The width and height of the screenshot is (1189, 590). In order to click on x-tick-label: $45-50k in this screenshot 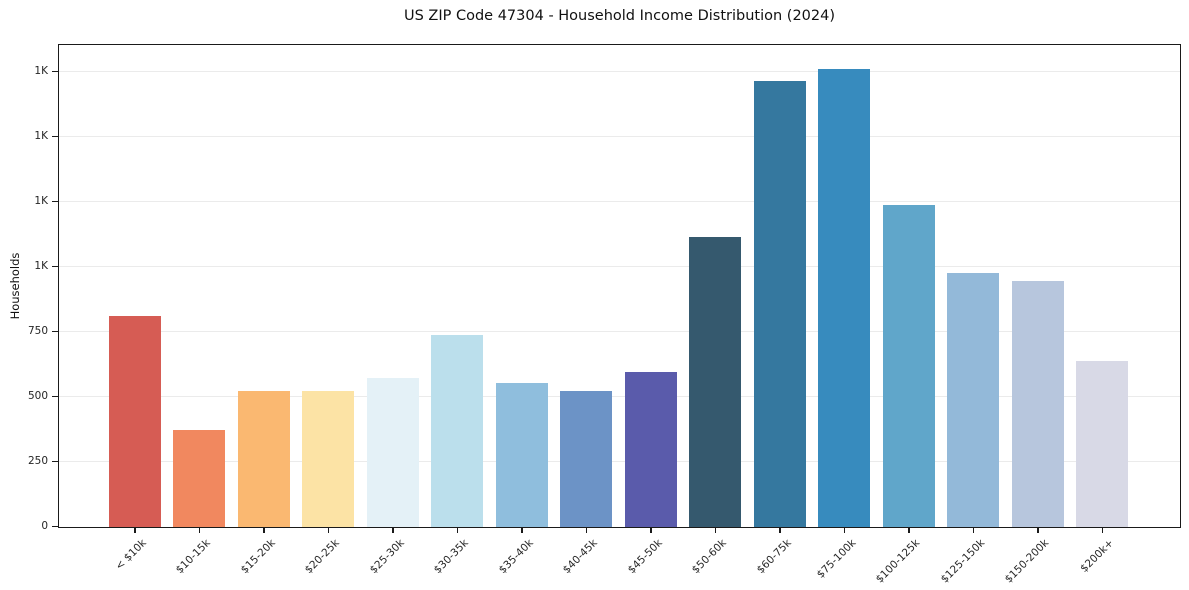, I will do `click(645, 557)`.